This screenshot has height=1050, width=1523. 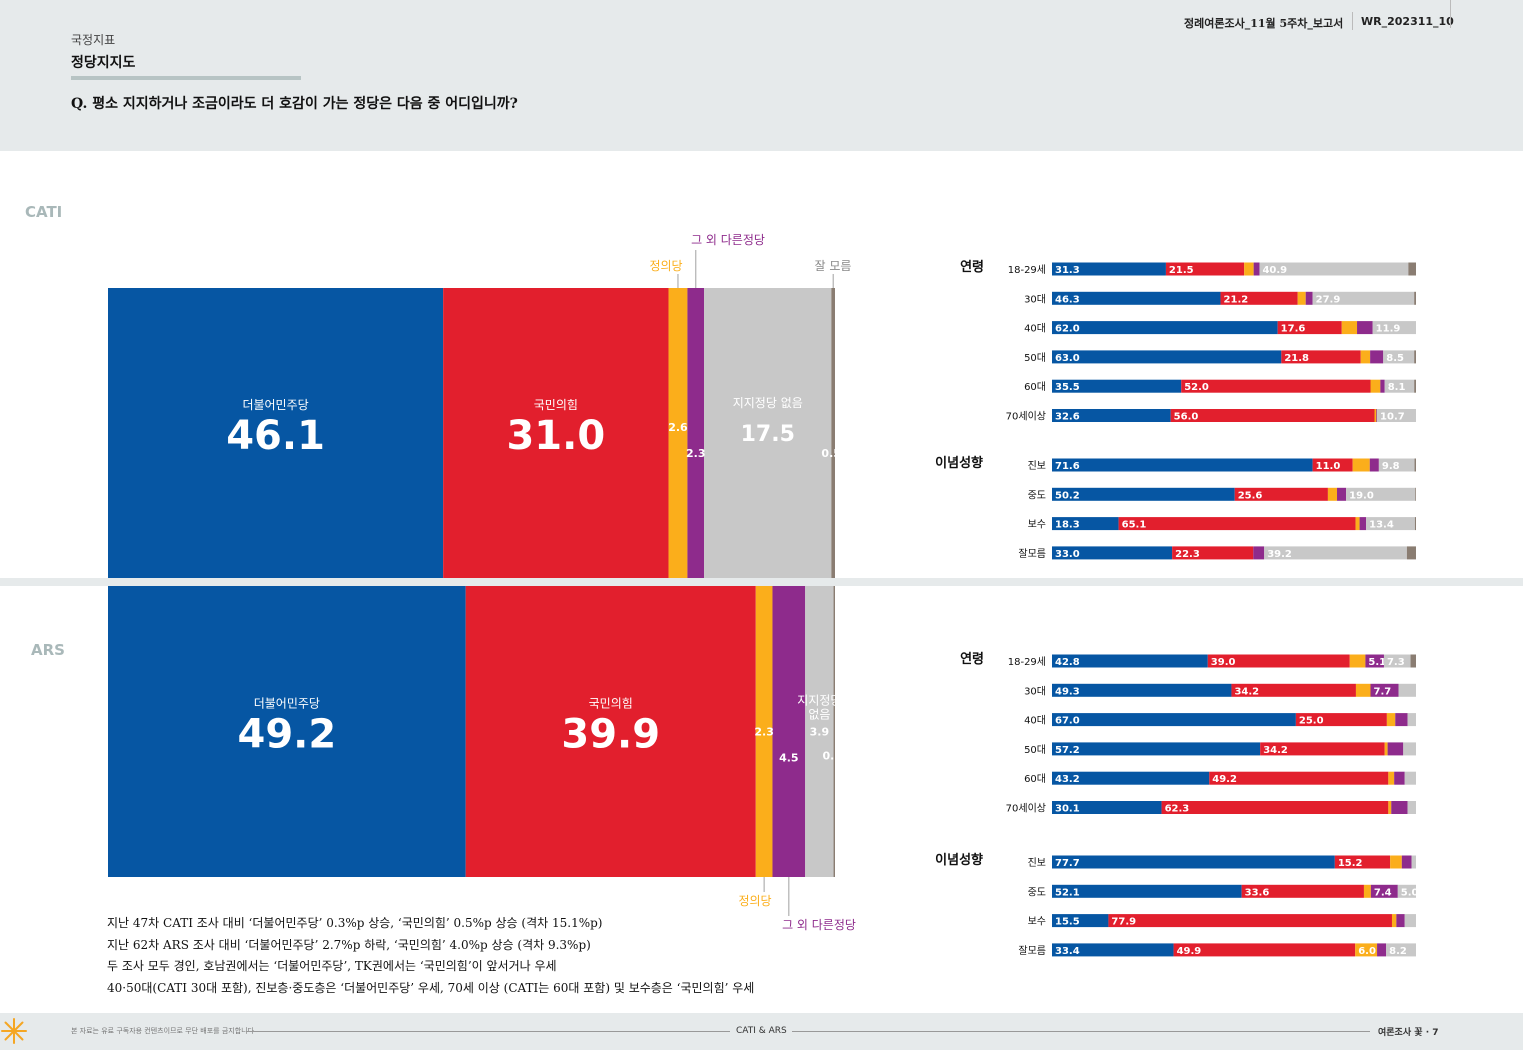 I want to click on row-label: 중도, so click(x=1037, y=892).